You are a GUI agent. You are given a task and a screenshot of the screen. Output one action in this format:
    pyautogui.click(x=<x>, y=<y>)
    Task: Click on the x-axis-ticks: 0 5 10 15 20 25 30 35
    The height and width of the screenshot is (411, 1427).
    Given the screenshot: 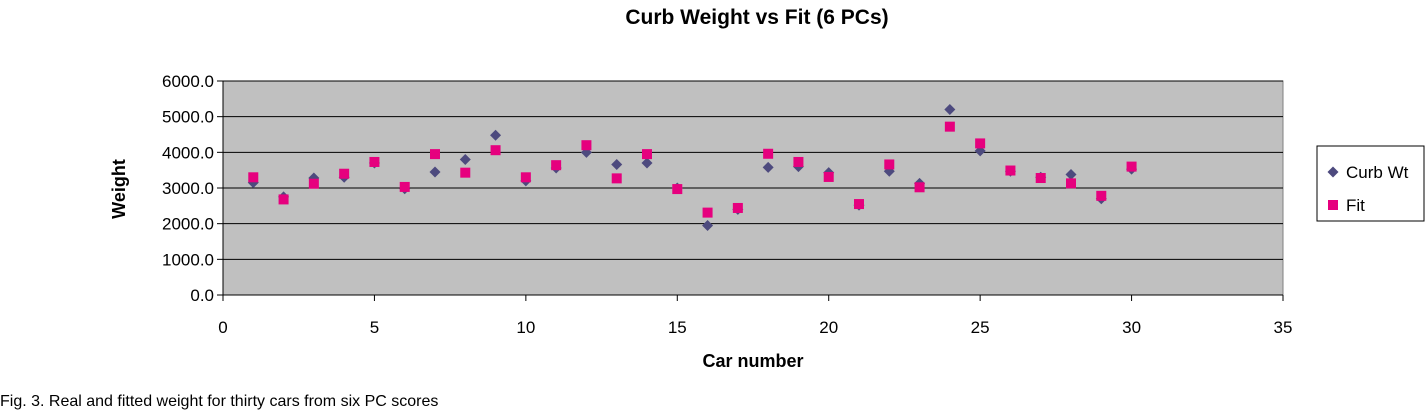 What is the action you would take?
    pyautogui.click(x=755, y=316)
    